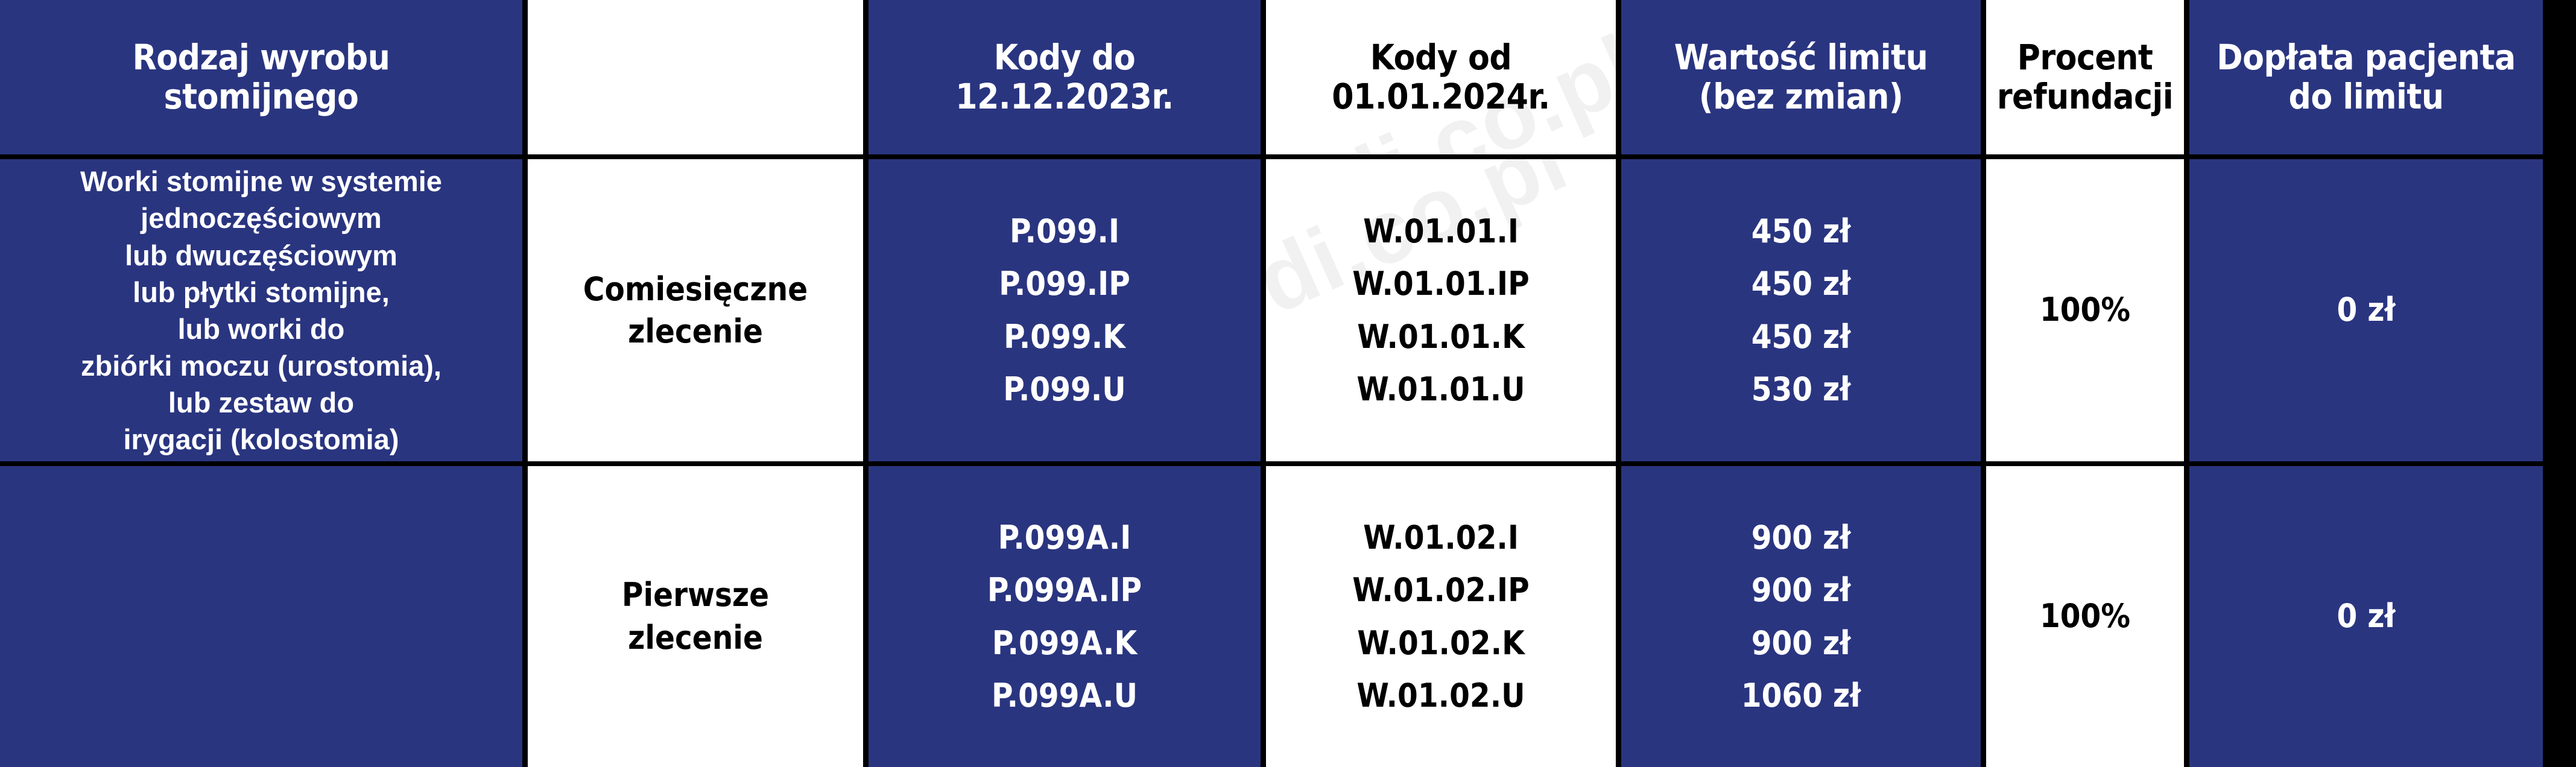 The image size is (2576, 767). I want to click on header-cell-patient-pay: Dopłata pacjenta do limitu, so click(2366, 78).